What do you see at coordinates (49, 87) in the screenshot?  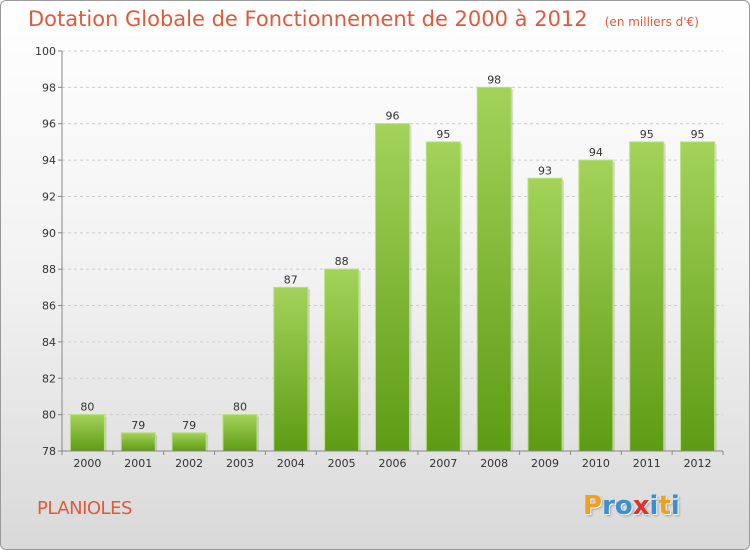 I see `y-tick-label: 98` at bounding box center [49, 87].